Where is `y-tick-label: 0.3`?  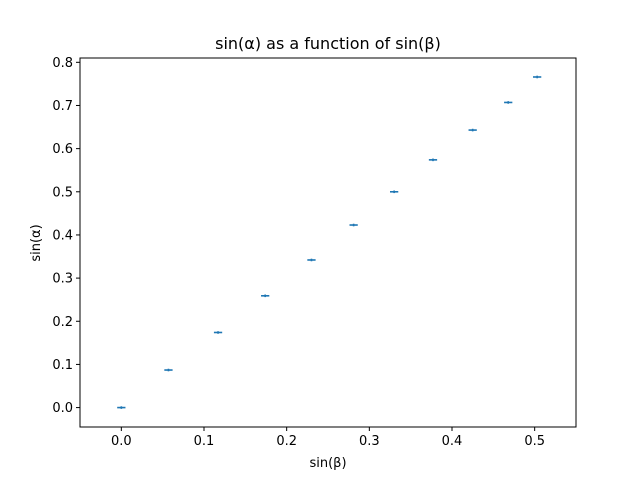
y-tick-label: 0.3 is located at coordinates (62, 279).